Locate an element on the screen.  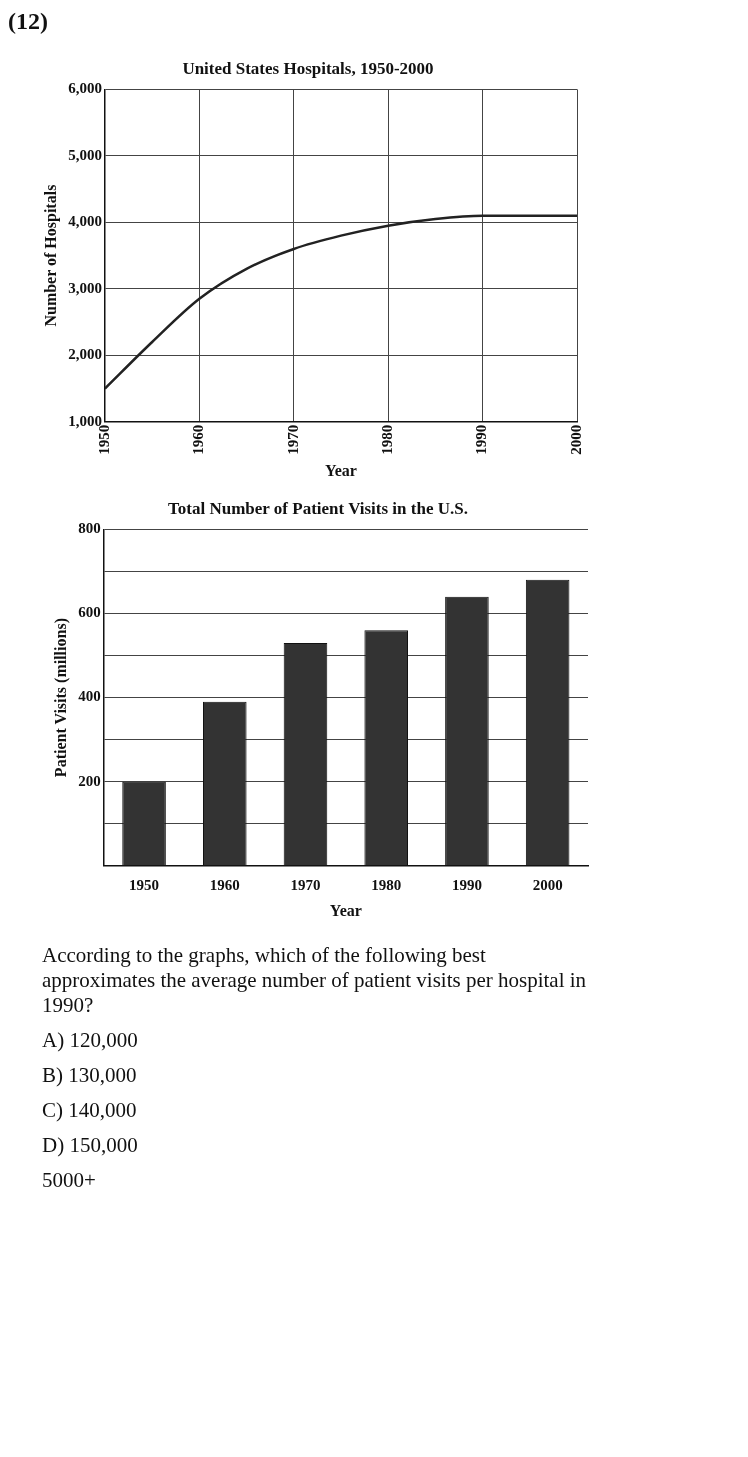
text: A) 120,000 is located at coordinates (90, 1040).